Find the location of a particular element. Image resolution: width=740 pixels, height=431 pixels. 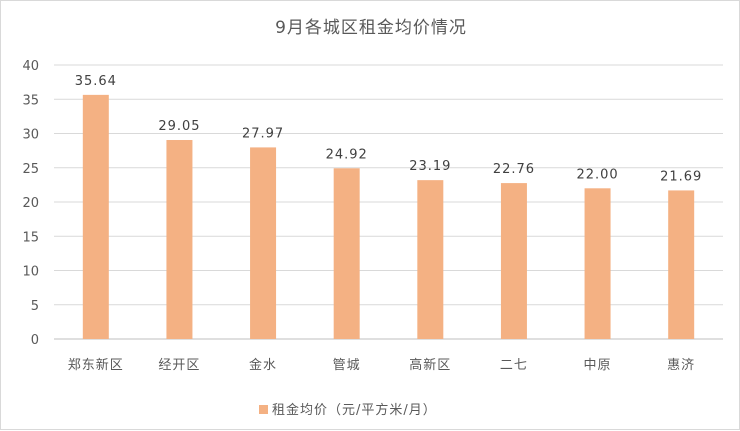

y-tick-label: 30 is located at coordinates (30, 135).